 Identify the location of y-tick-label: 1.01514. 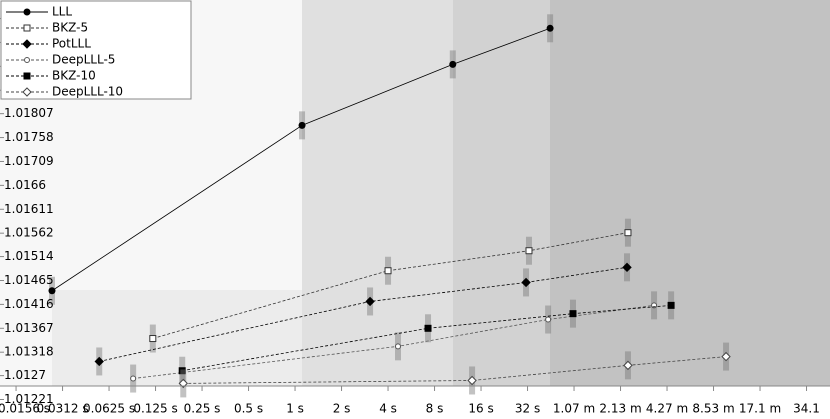
(29, 256).